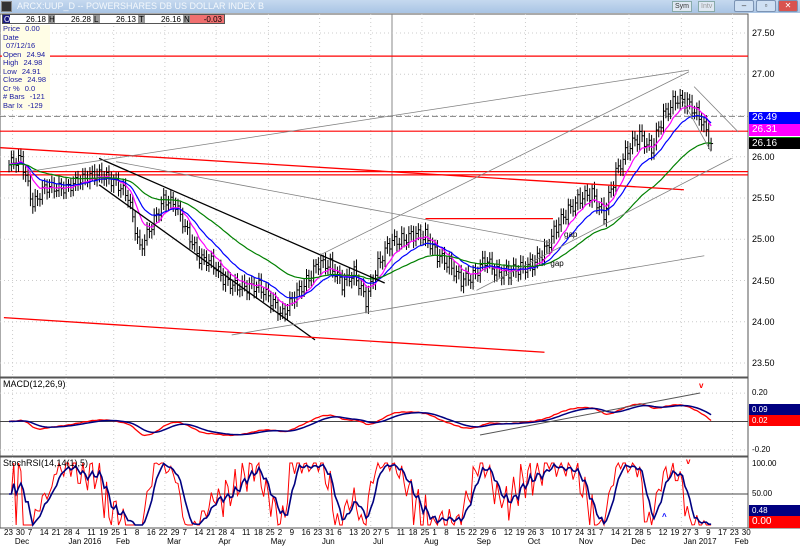 The height and width of the screenshot is (546, 800). What do you see at coordinates (26, 88) in the screenshot?
I see `info-row: Cr % 0.0` at bounding box center [26, 88].